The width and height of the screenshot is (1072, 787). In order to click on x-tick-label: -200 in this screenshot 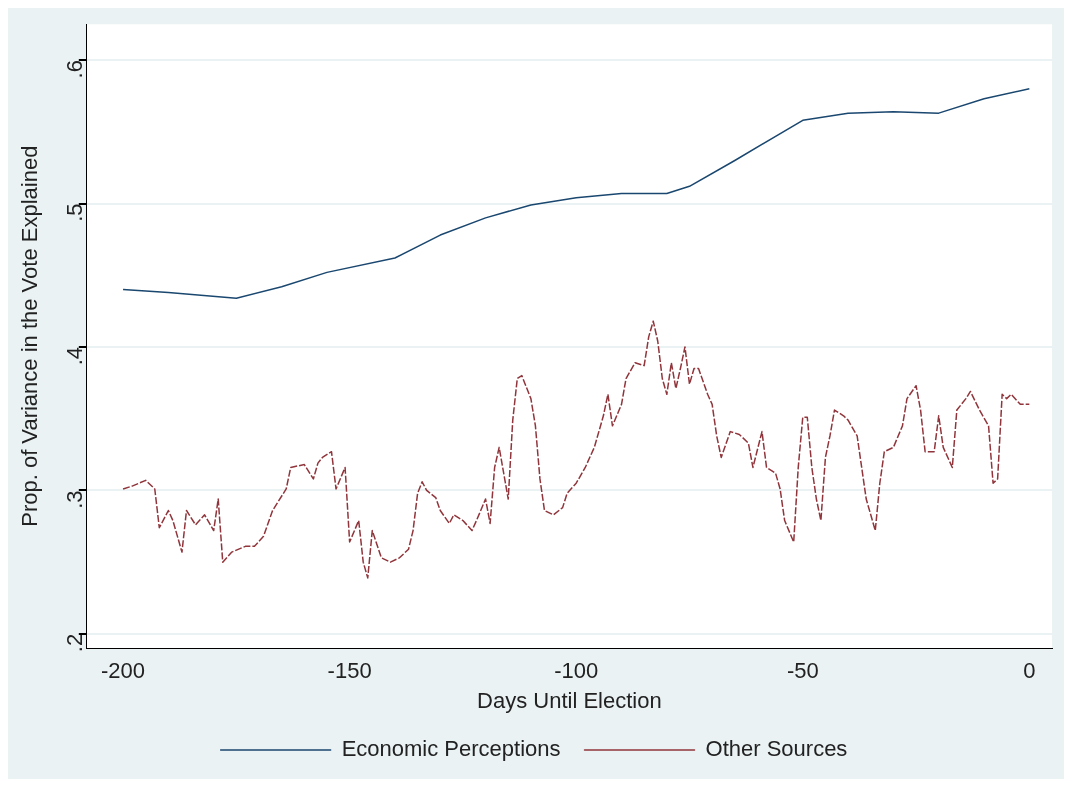, I will do `click(123, 671)`.